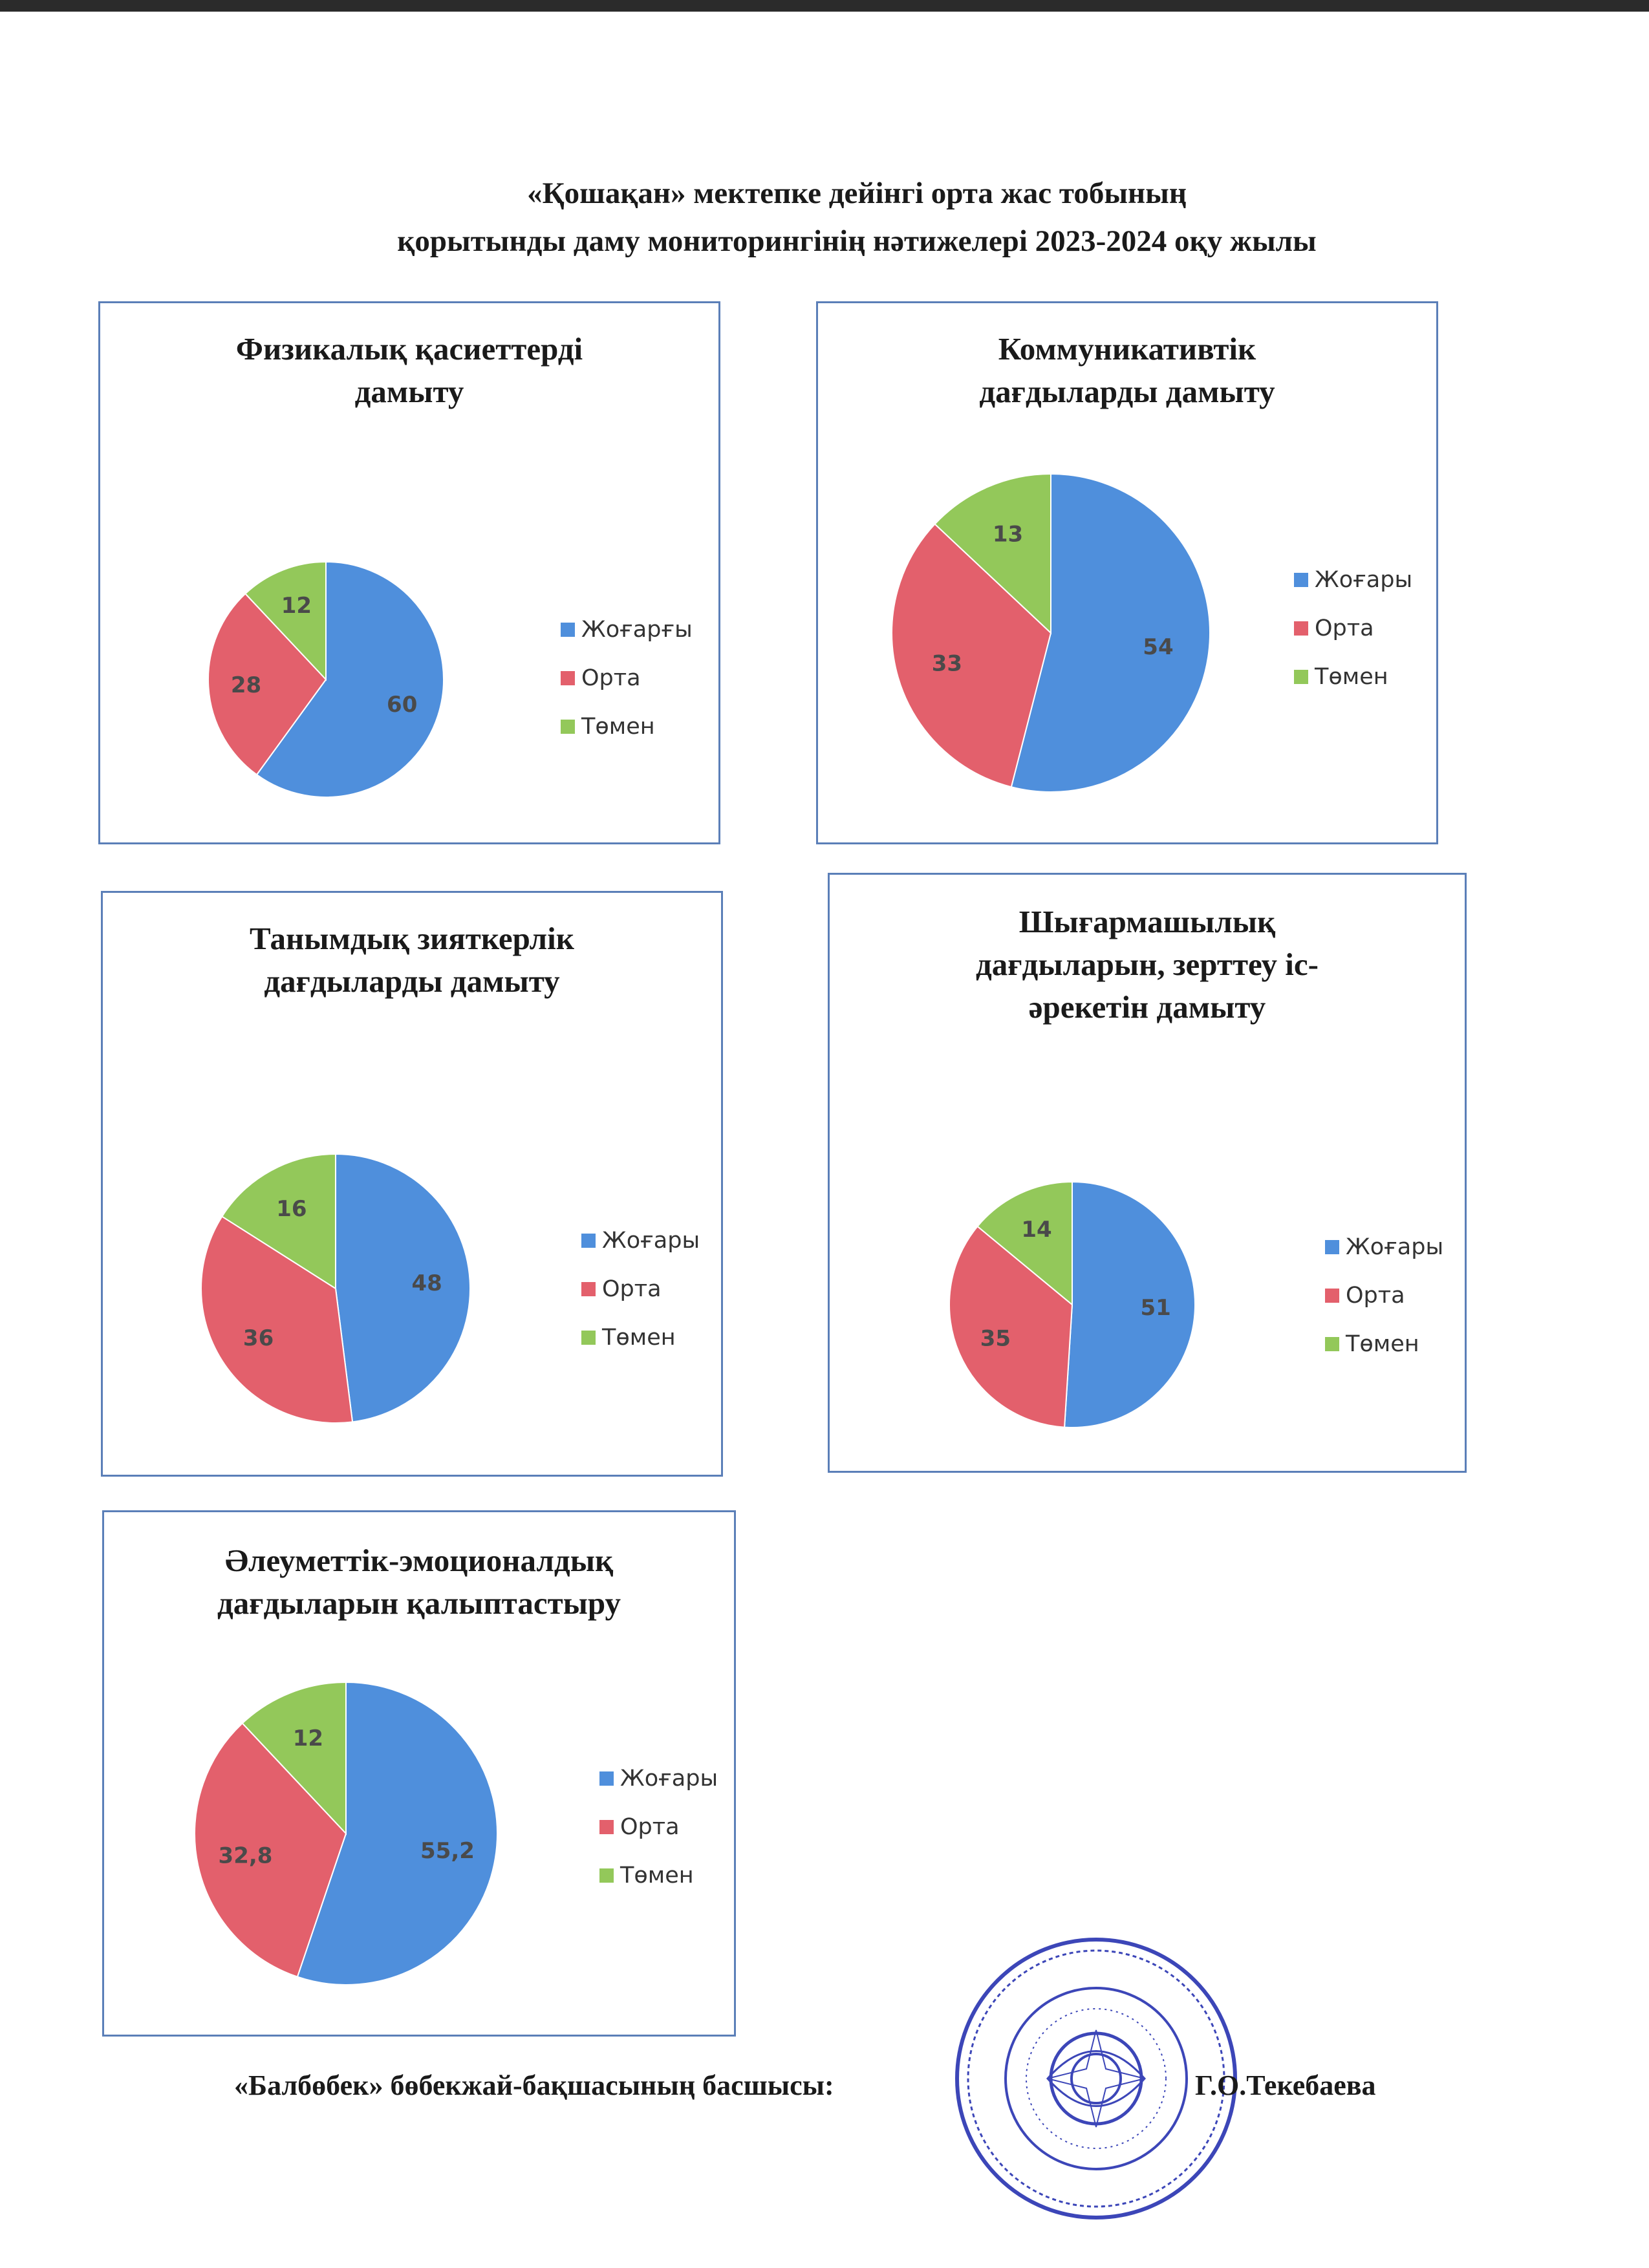 The height and width of the screenshot is (2268, 1649). I want to click on pie-data-label: 28, so click(246, 685).